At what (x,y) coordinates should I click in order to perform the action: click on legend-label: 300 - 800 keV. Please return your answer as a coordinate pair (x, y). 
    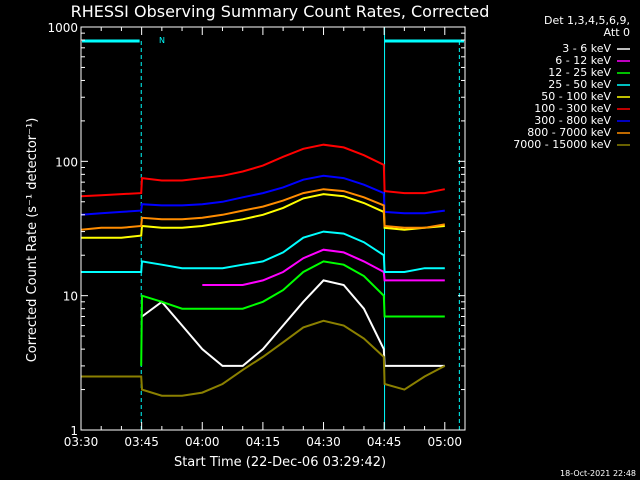
    Looking at the image, I should click on (572, 120).